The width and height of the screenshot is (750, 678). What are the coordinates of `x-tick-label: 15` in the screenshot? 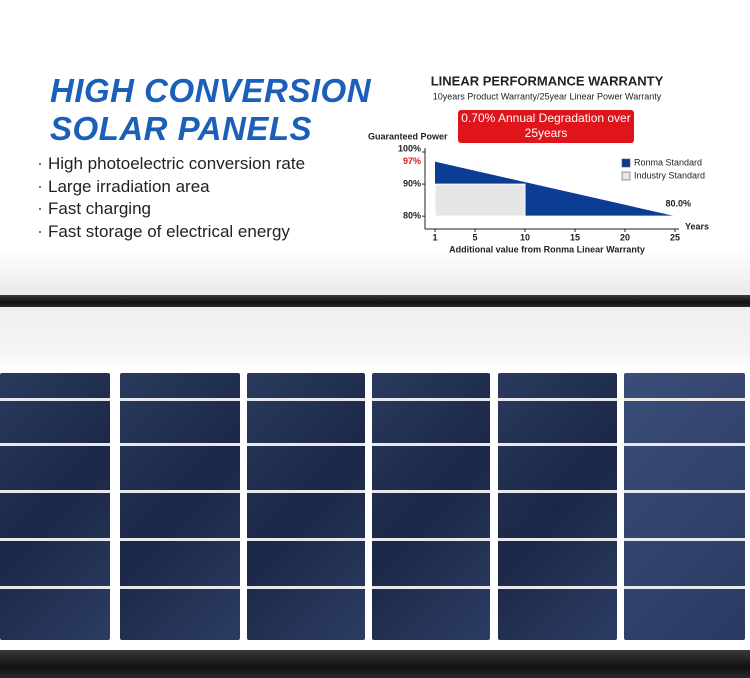 It's located at (575, 237).